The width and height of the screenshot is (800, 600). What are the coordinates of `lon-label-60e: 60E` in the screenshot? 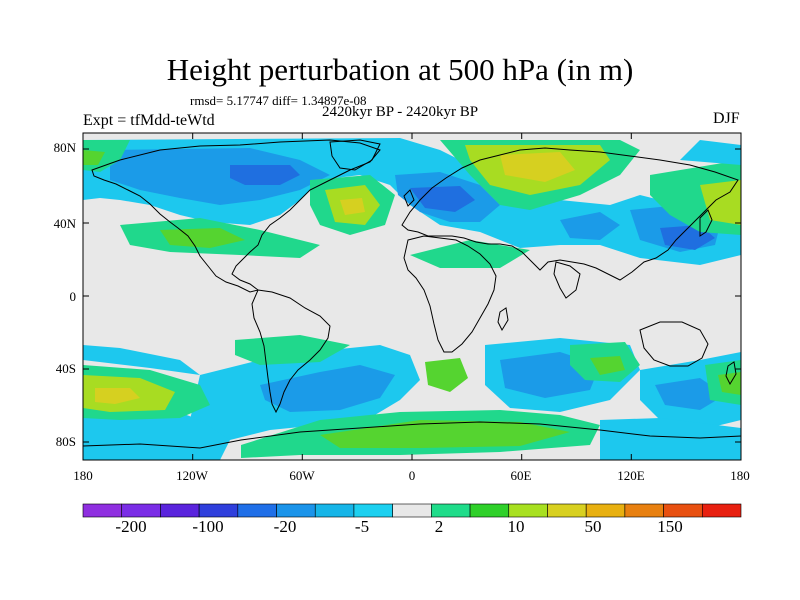 It's located at (521, 475).